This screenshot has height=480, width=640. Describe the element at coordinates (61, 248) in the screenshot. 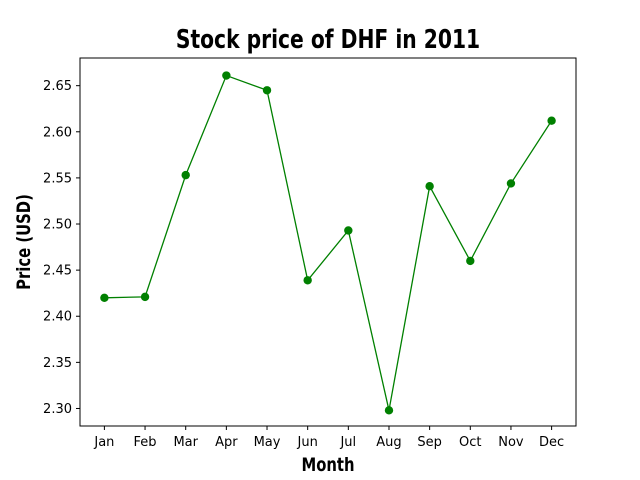

I see `y-axis: 2.30 2.35 2.40 2.45 2.50 2.55 2.60 2.65` at that location.